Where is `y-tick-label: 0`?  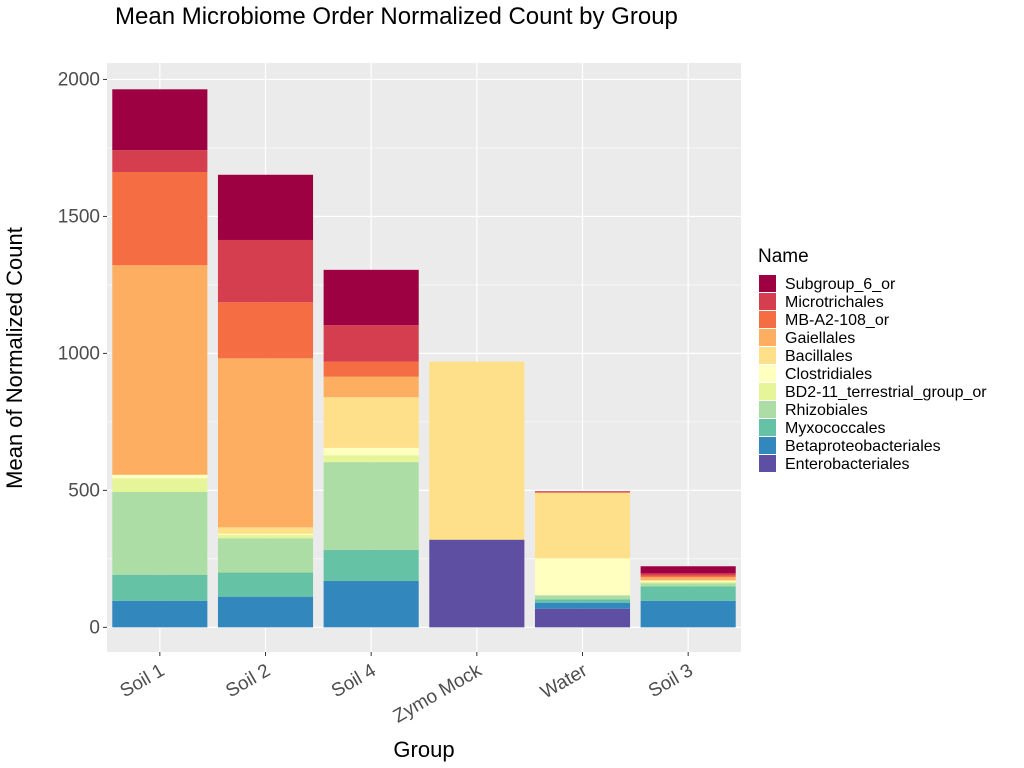
y-tick-label: 0 is located at coordinates (94, 627).